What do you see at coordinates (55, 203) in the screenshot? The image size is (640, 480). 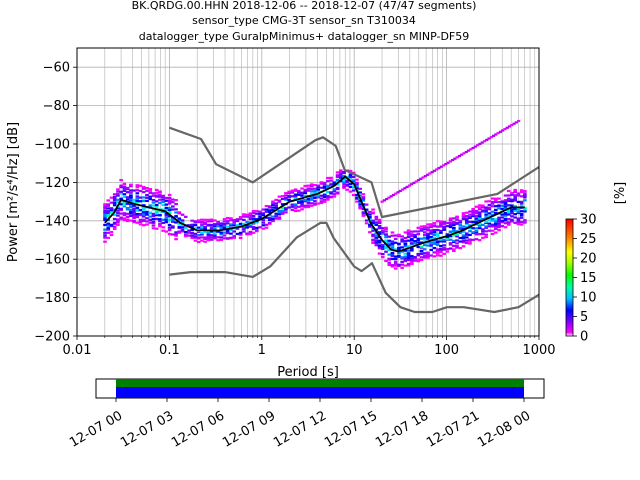 I see `y-axis-ticks: −60 −80 −100 −120 −140 −160 −180 −200` at bounding box center [55, 203].